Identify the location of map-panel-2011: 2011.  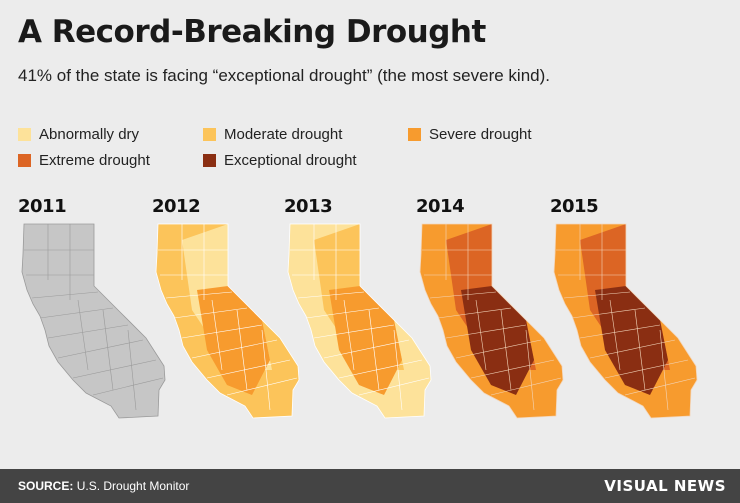
(93, 315).